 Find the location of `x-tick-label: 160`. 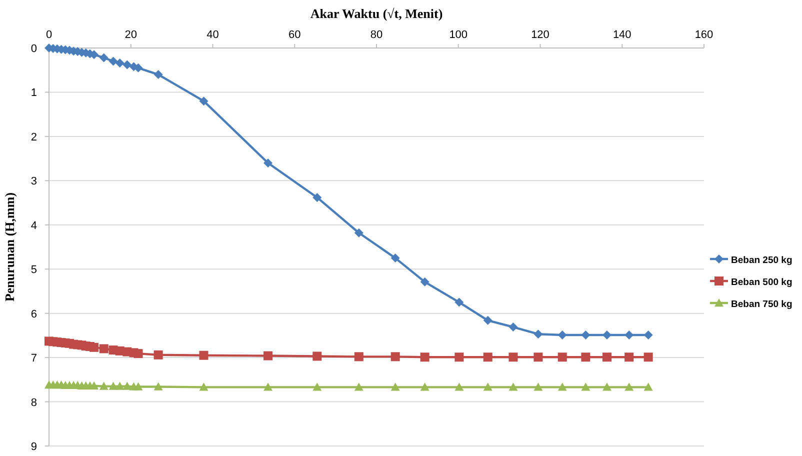

x-tick-label: 160 is located at coordinates (704, 35).